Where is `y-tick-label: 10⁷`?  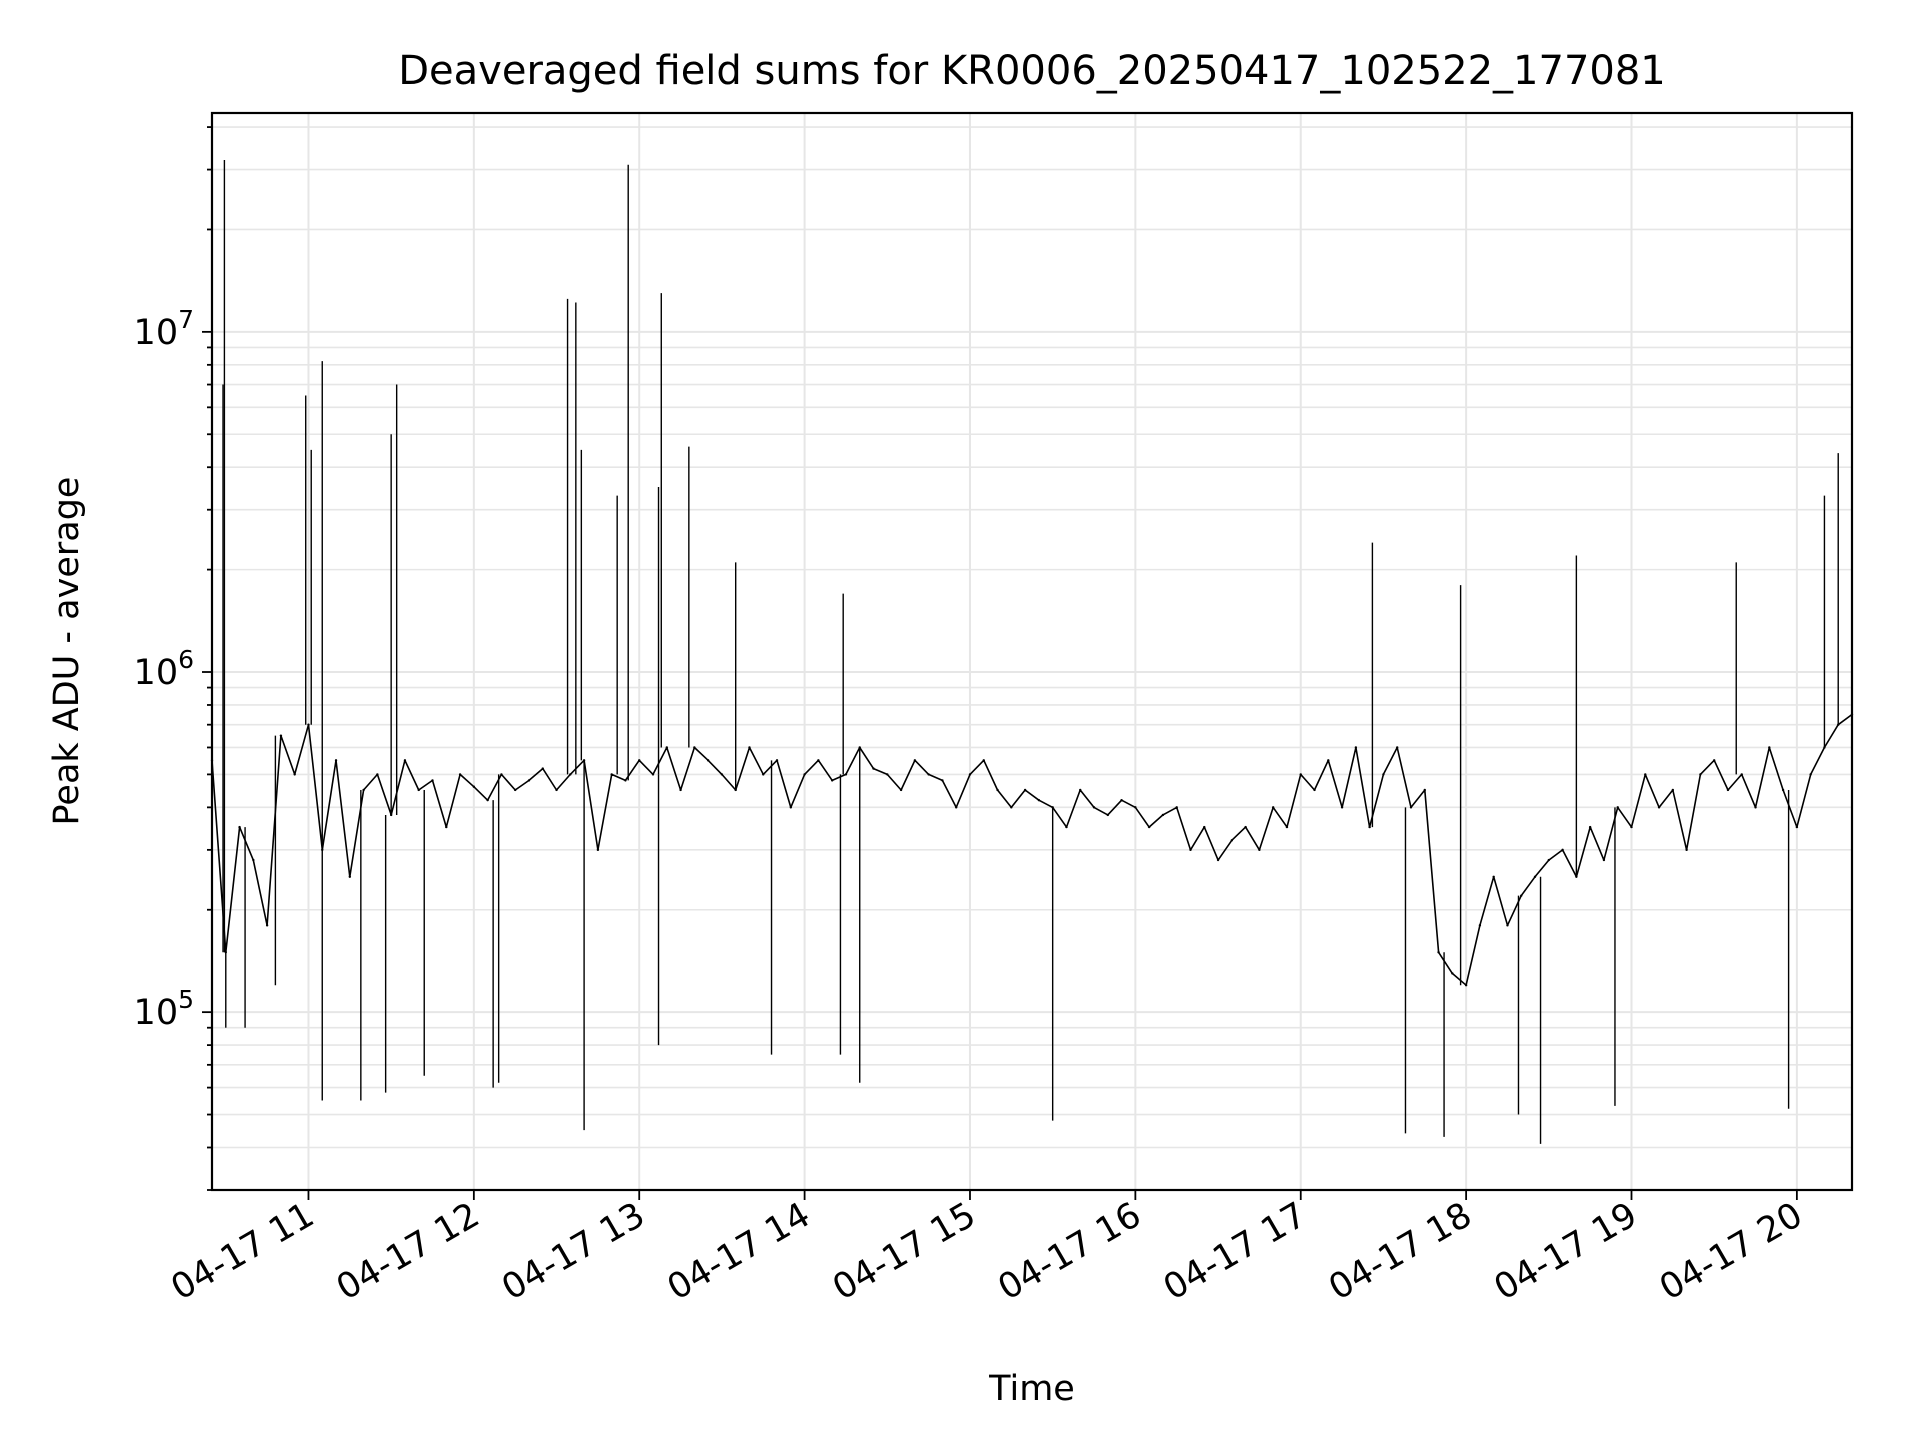
y-tick-label: 10⁷ is located at coordinates (164, 329).